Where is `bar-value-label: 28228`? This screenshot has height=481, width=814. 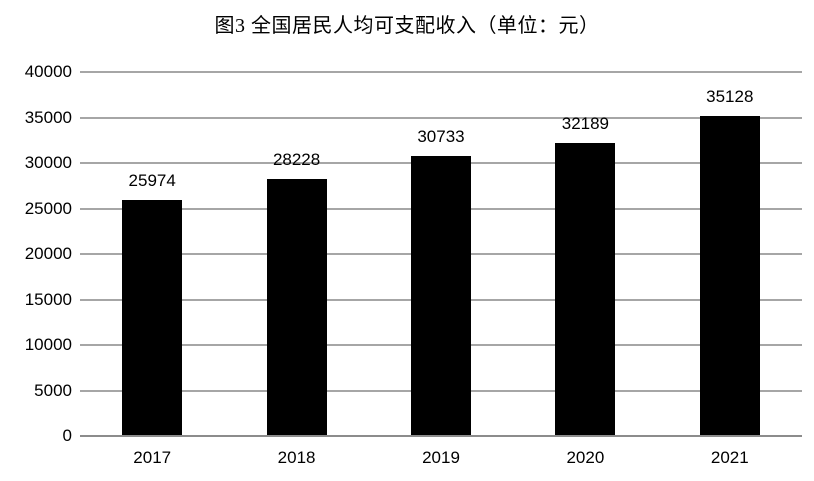 bar-value-label: 28228 is located at coordinates (296, 160).